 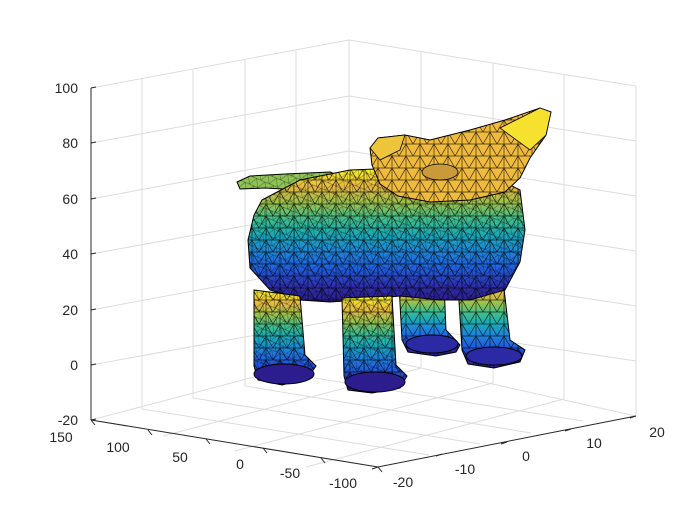 I want to click on z-tick-marks, so click(x=93, y=253).